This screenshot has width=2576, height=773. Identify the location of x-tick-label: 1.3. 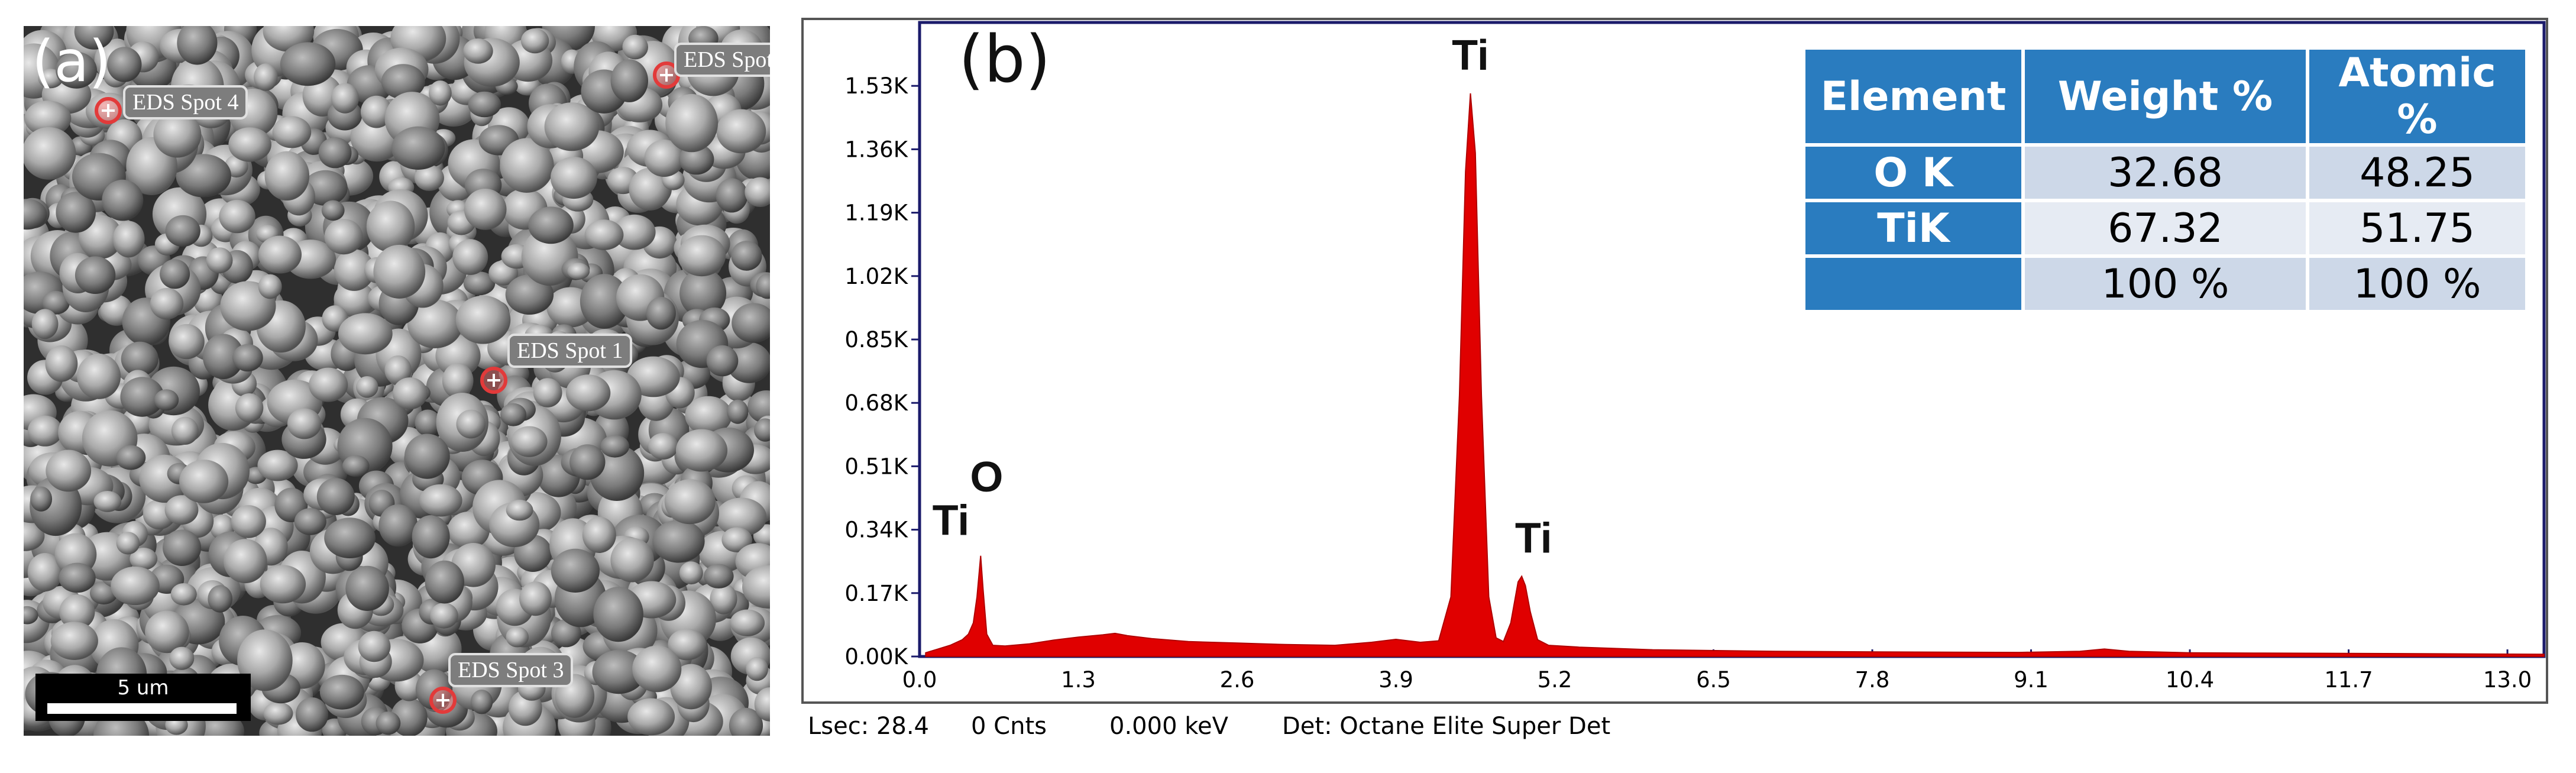
(1079, 680).